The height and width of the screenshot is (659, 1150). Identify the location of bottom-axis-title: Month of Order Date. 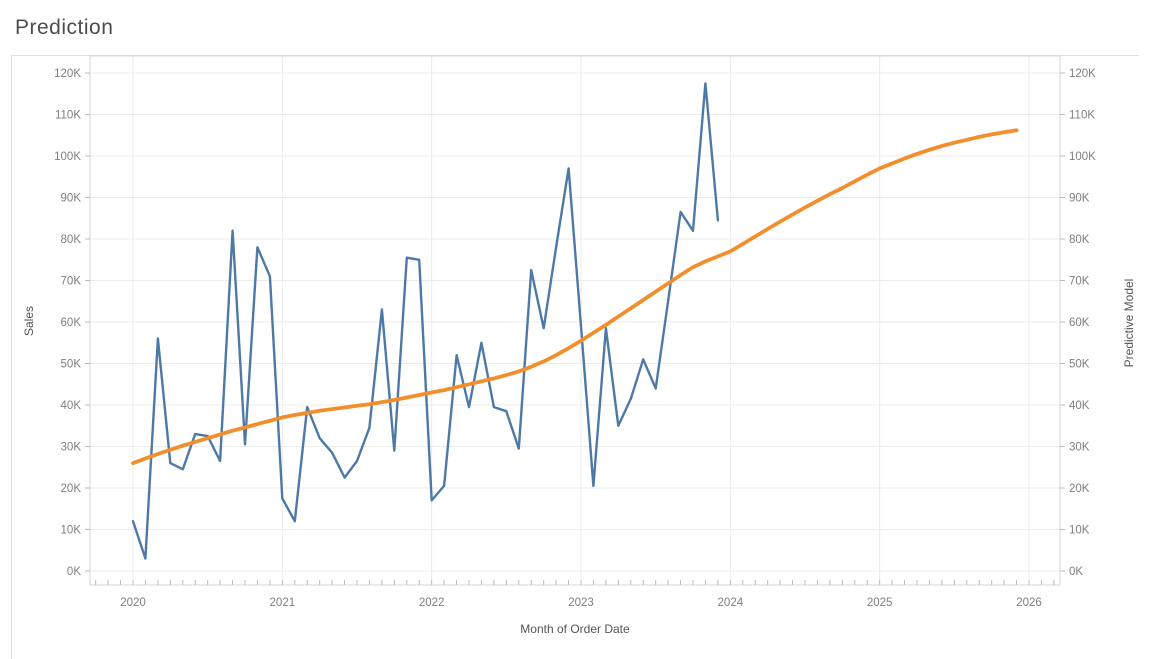
(575, 629).